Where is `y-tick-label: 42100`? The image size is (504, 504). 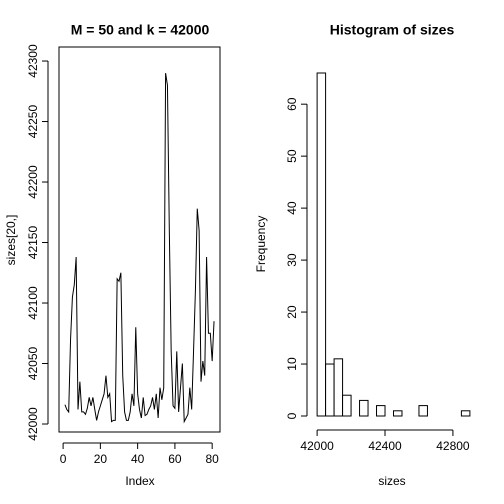 y-tick-label: 42100 is located at coordinates (33, 303).